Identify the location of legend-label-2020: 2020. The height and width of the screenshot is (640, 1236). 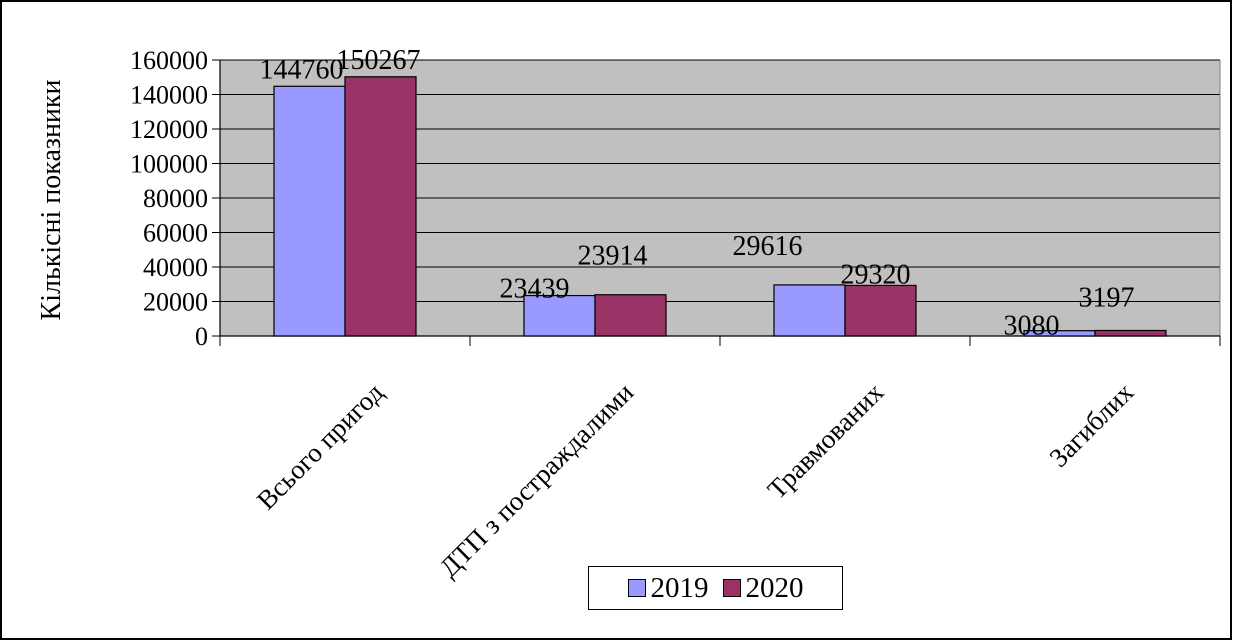
(774, 587).